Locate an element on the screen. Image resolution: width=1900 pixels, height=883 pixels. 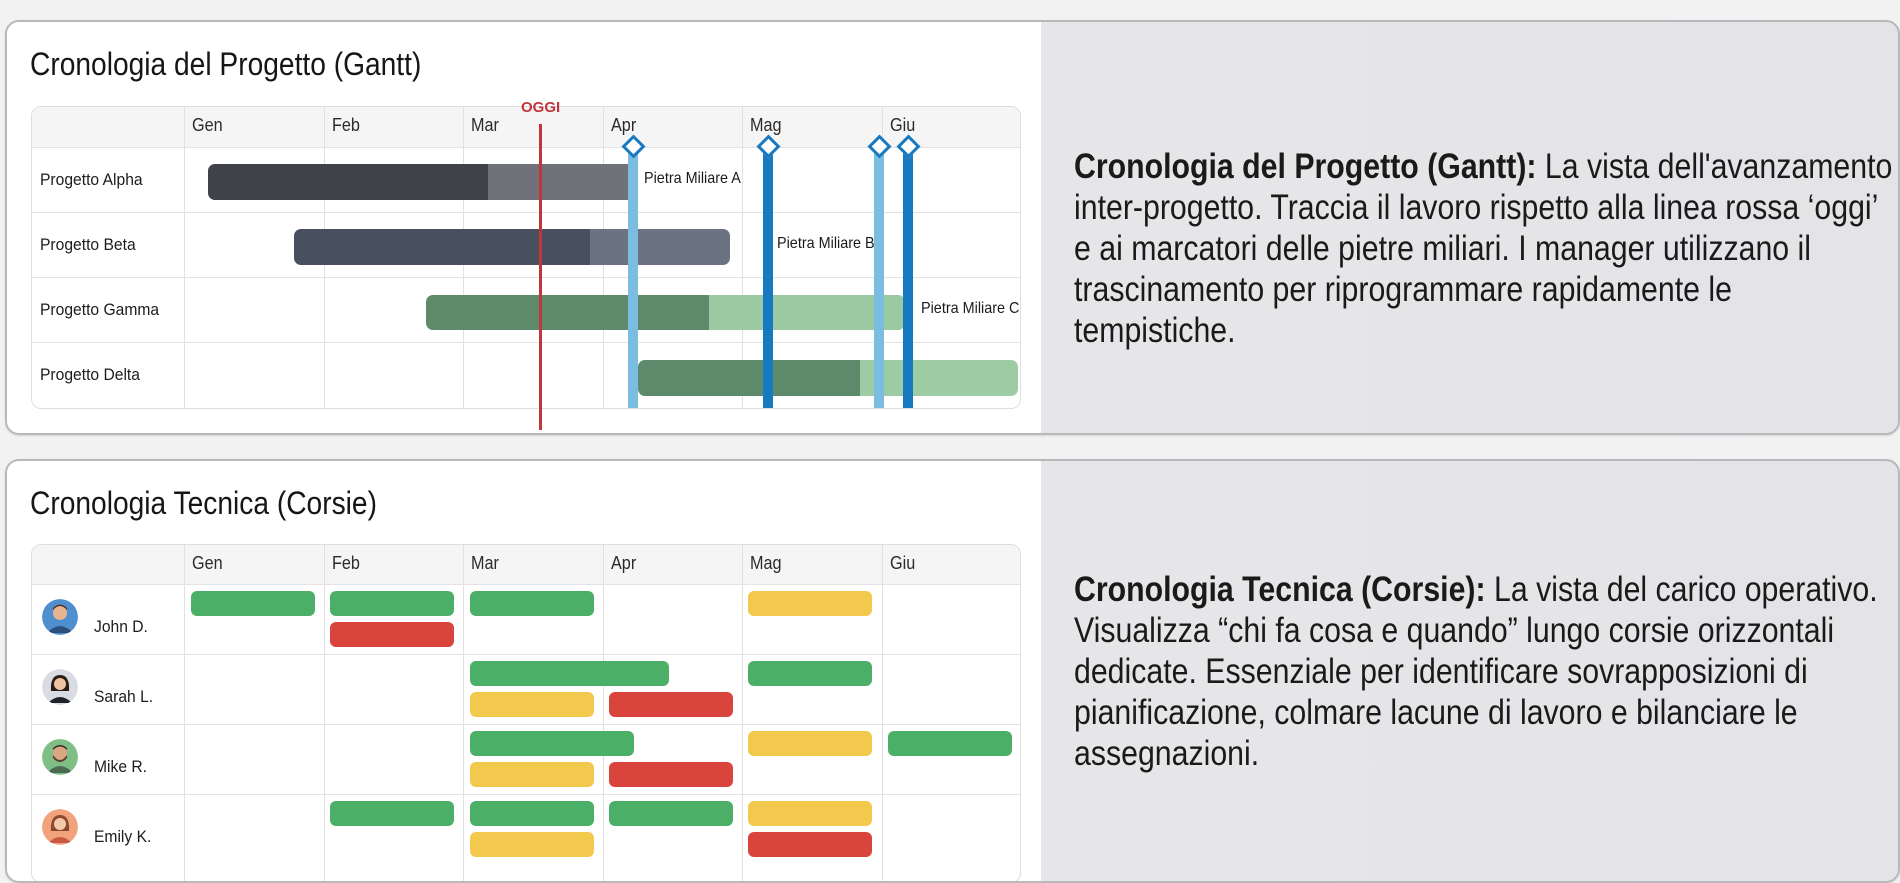
gantt-row-label-delta: Progetto Delta is located at coordinates (90, 374).